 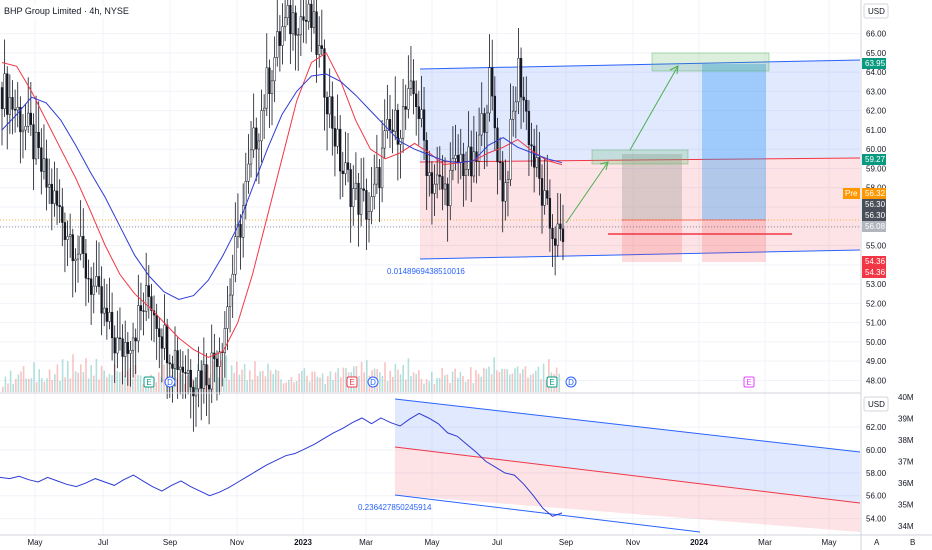 I want to click on button-b: B, so click(x=912, y=542).